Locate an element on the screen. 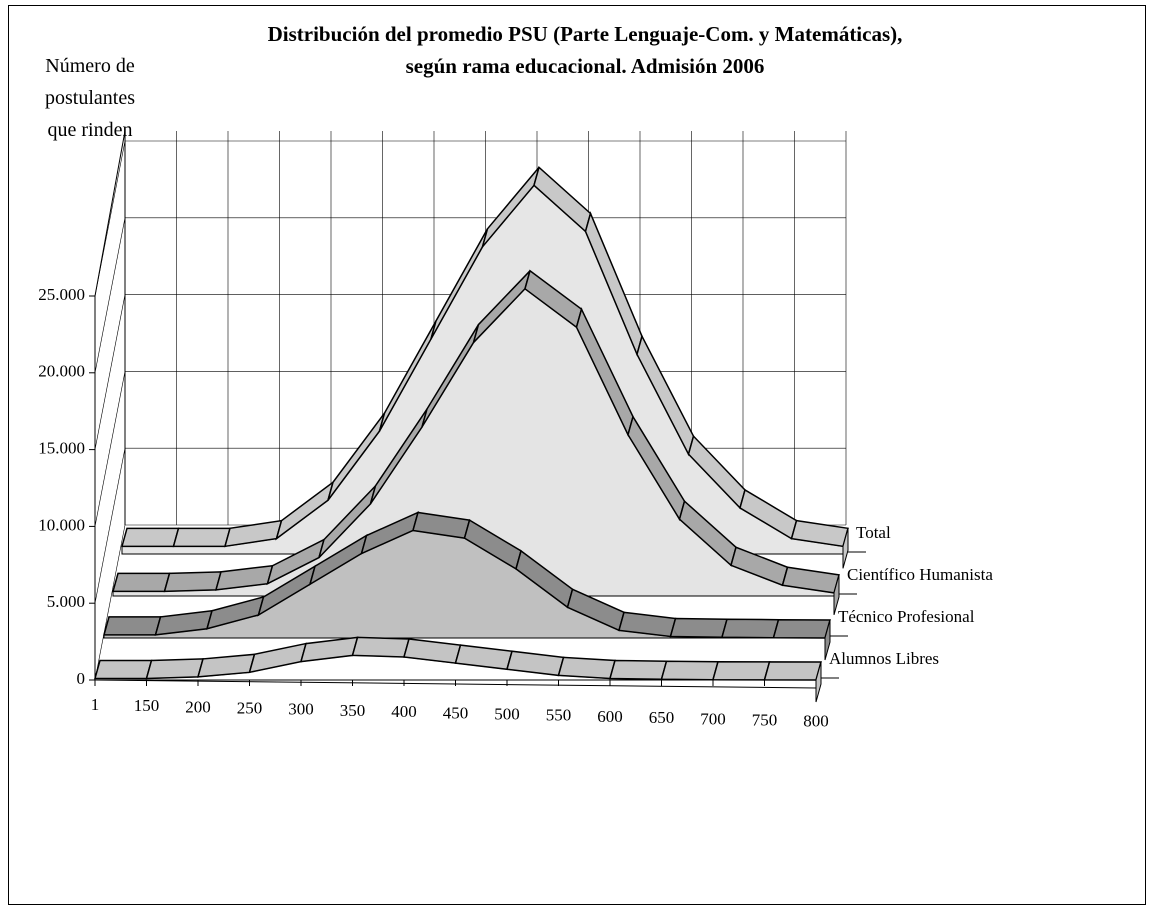 Image resolution: width=1156 pixels, height=909 pixels. x-tick-label: 700 is located at coordinates (713, 718).